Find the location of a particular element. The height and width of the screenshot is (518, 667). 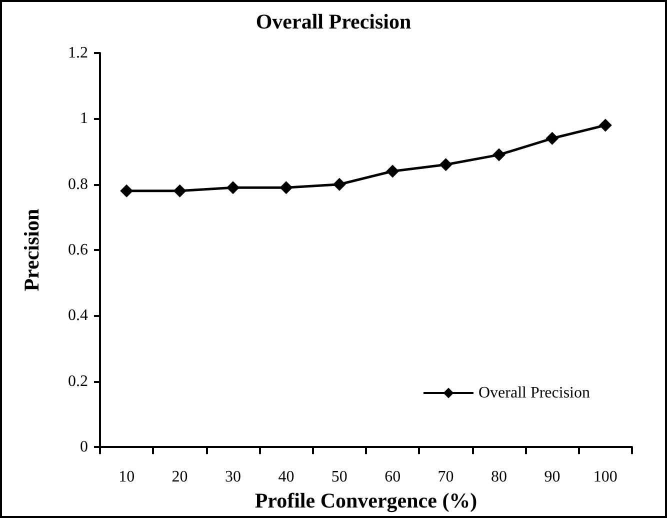

x-tick-label: 60 is located at coordinates (392, 477).